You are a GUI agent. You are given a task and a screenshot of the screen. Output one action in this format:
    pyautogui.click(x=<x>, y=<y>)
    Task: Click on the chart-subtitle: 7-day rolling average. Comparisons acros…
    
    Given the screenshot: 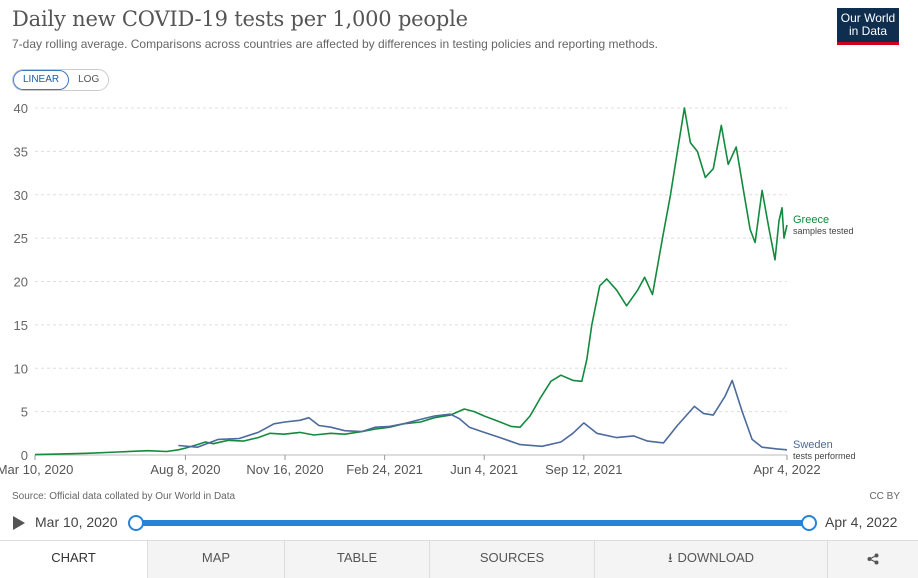 What is the action you would take?
    pyautogui.click(x=335, y=44)
    